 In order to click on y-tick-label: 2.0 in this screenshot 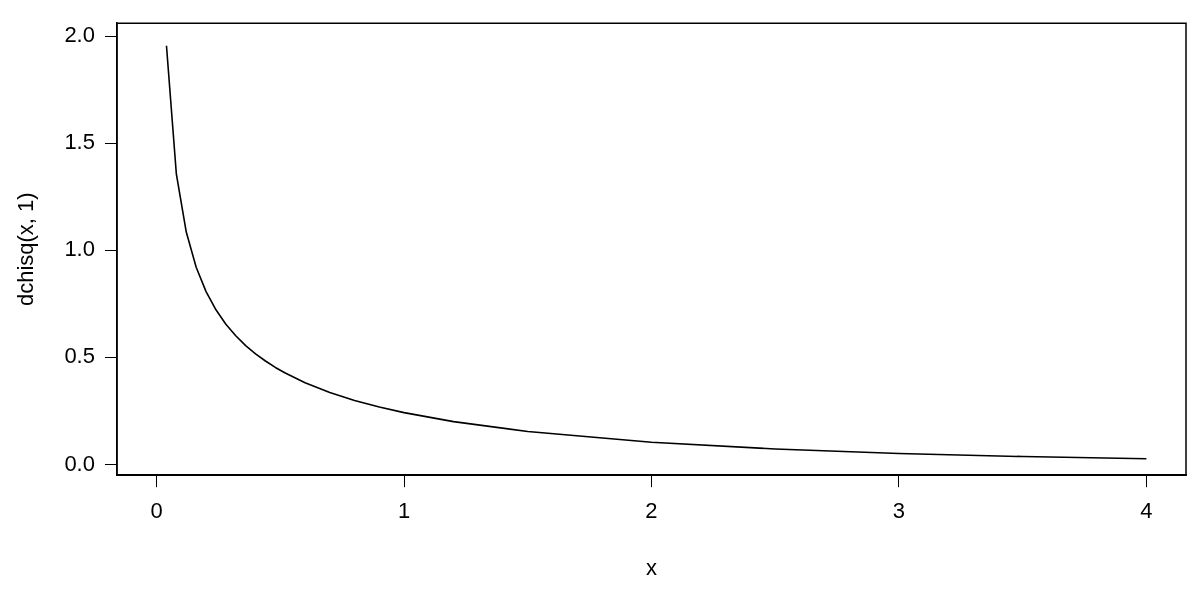, I will do `click(79, 35)`.